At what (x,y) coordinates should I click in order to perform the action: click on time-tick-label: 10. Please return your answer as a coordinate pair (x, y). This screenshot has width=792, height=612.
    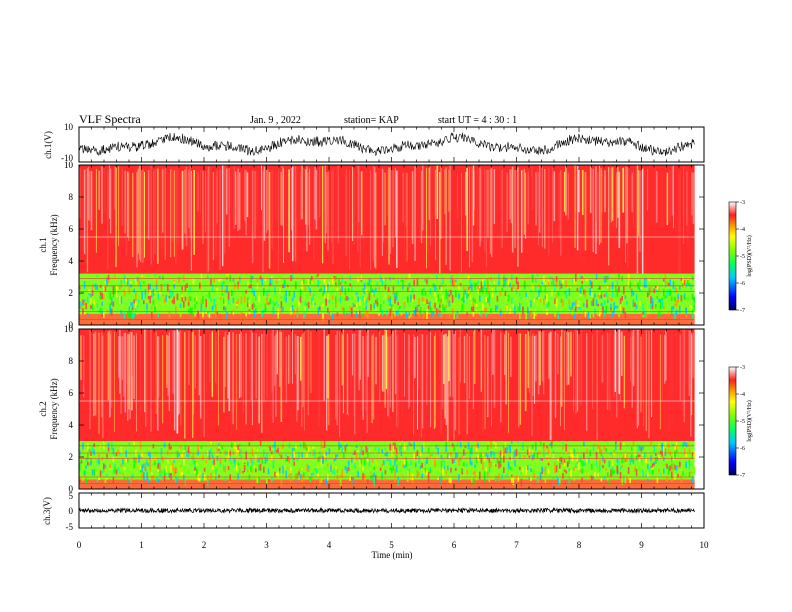
    Looking at the image, I should click on (705, 545).